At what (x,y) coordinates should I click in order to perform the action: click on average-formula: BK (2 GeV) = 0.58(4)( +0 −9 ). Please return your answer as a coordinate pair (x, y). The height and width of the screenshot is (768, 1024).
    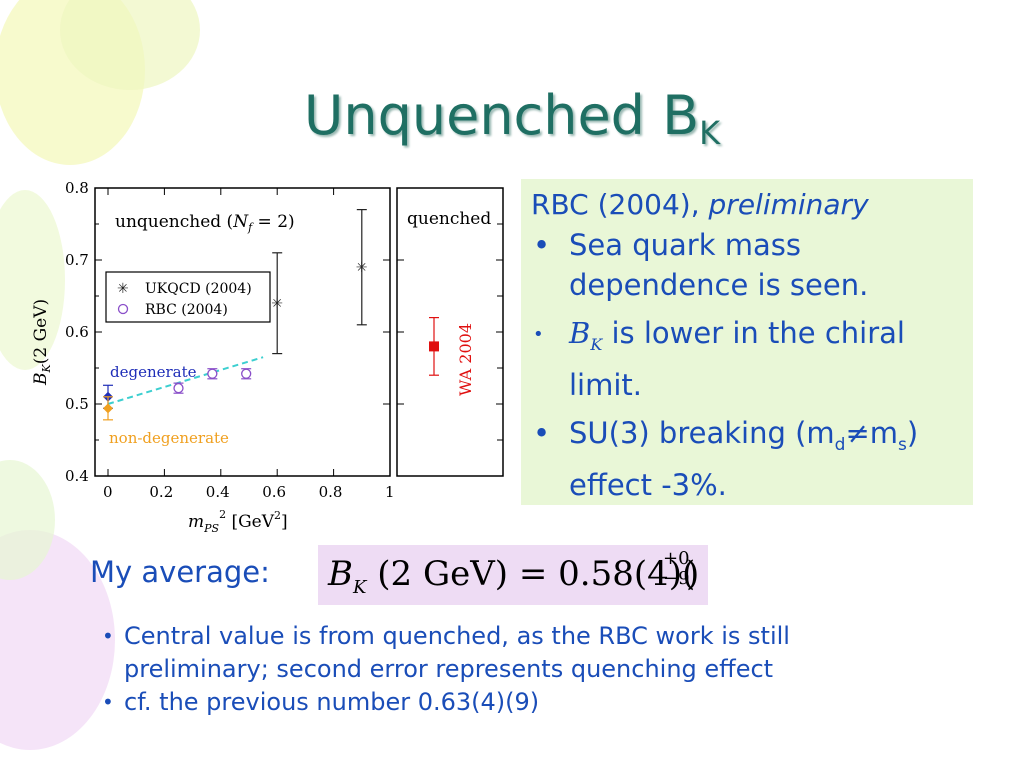
    Looking at the image, I should click on (513, 575).